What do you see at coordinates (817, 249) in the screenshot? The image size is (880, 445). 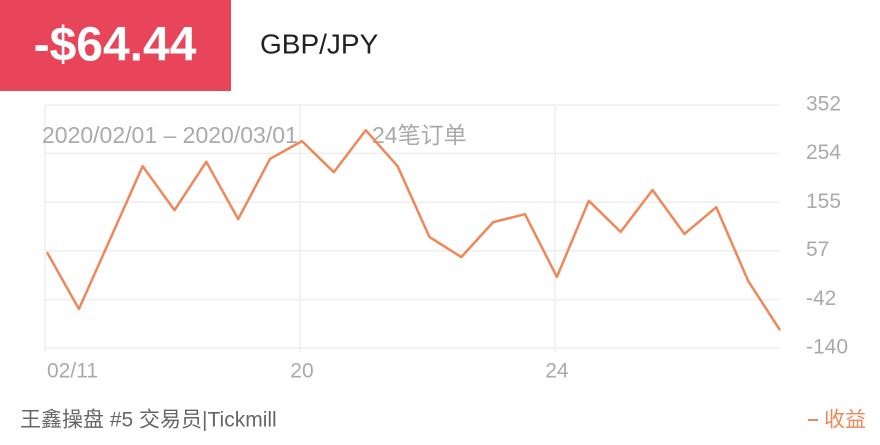 I see `y-tick-label: 57` at bounding box center [817, 249].